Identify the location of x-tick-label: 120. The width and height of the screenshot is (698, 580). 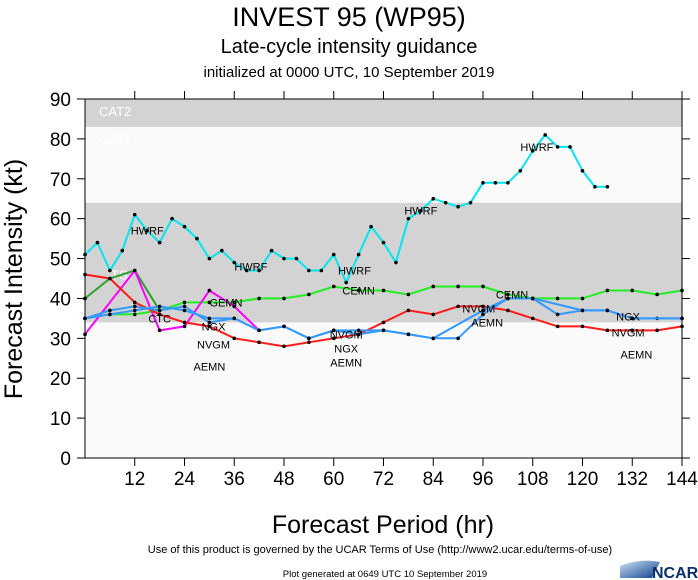
(583, 479).